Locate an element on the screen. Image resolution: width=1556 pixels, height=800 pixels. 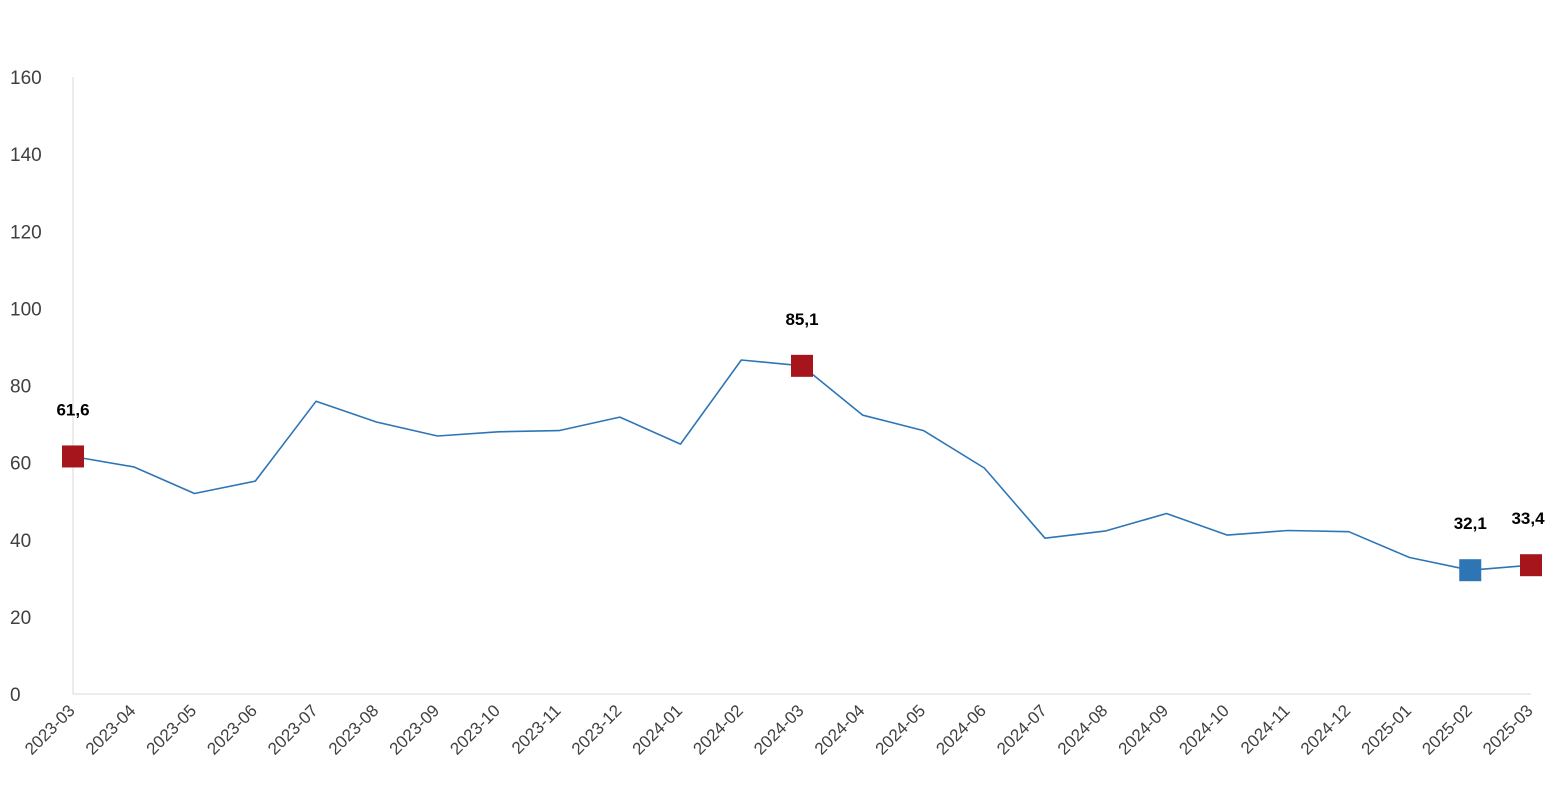
x-tick-label: 2023-09 is located at coordinates (415, 730).